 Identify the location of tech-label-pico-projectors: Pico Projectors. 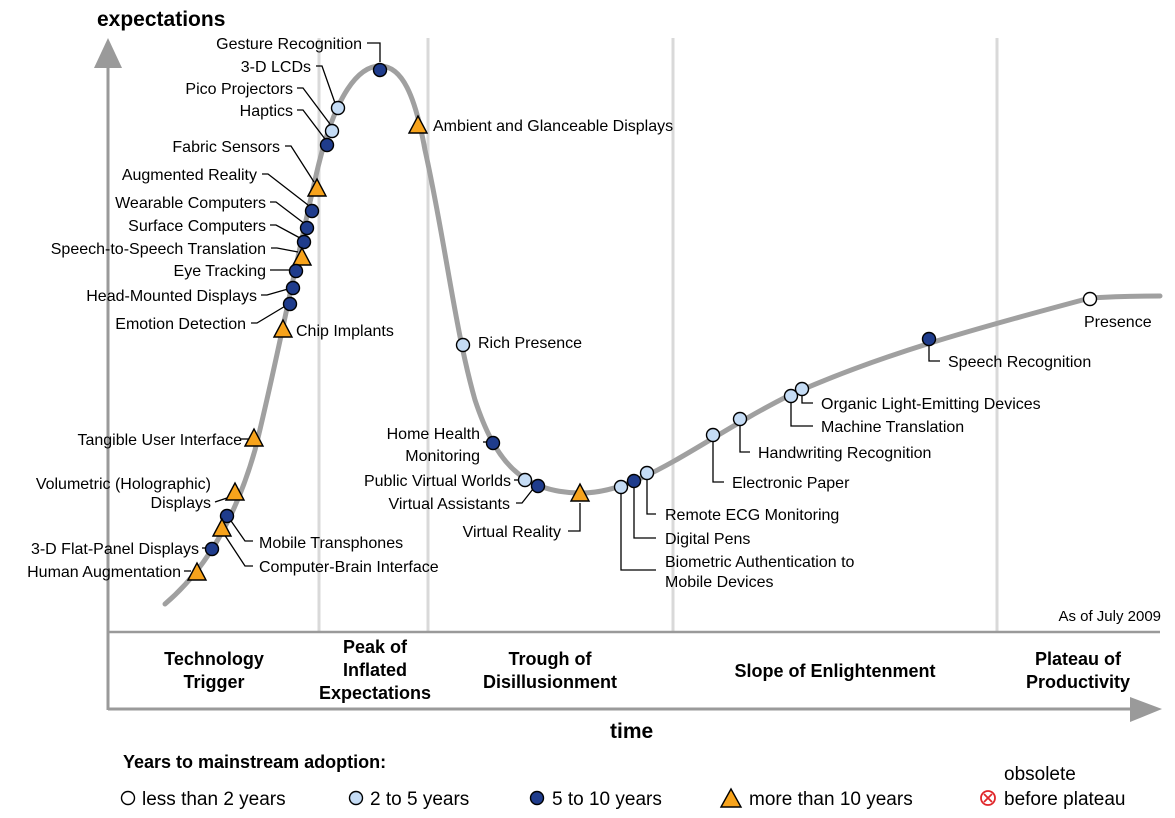
(239, 89).